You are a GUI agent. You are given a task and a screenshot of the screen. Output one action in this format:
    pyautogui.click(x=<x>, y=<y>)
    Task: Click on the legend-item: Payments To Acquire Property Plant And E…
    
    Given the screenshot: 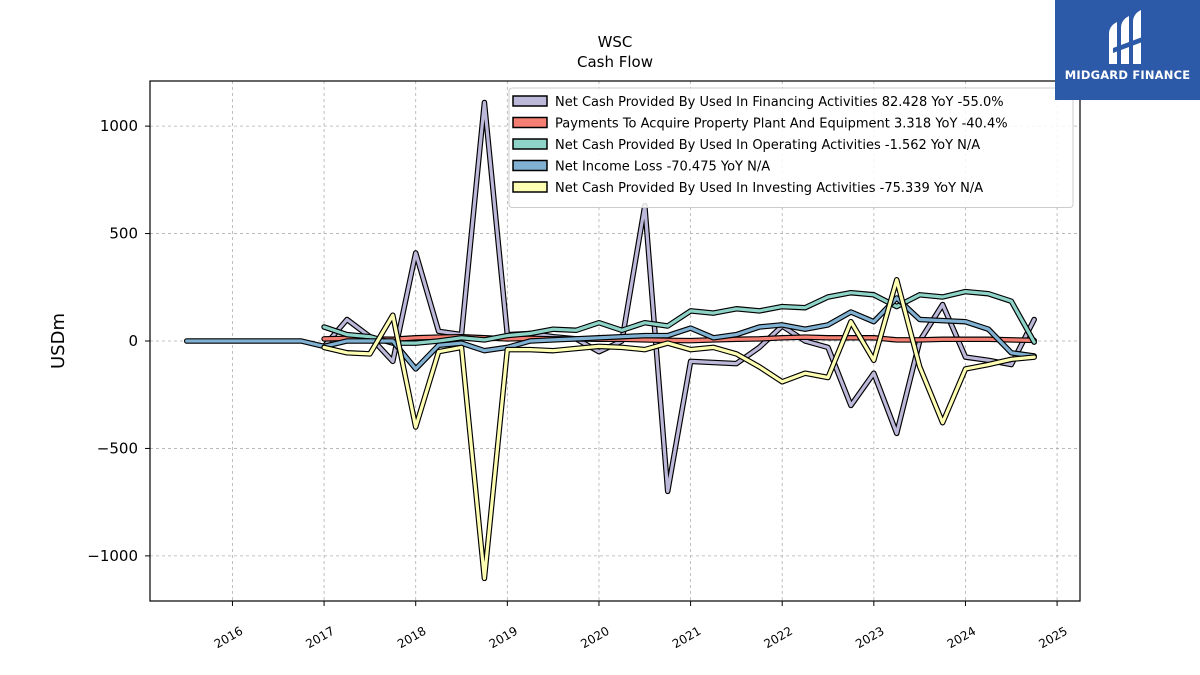 What is the action you would take?
    pyautogui.click(x=760, y=124)
    